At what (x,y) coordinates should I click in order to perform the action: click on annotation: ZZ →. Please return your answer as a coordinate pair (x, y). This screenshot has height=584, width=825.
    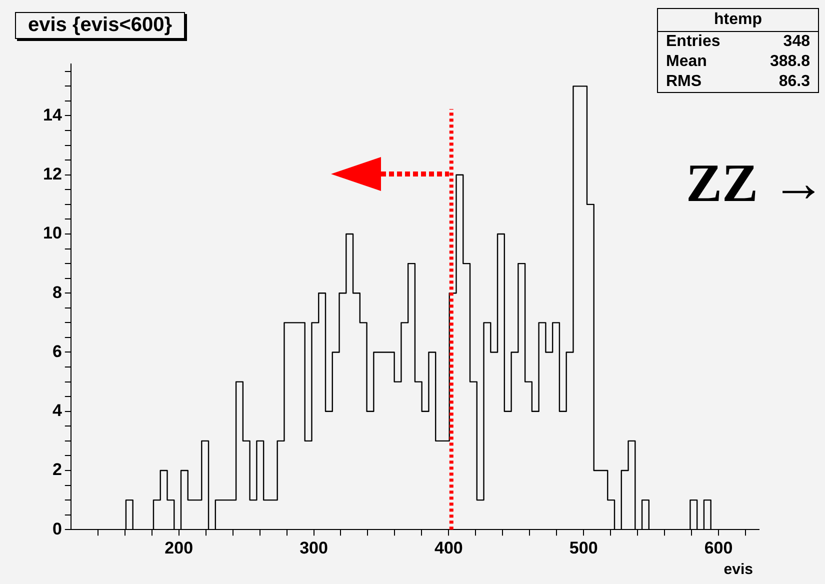
    Looking at the image, I should click on (755, 183).